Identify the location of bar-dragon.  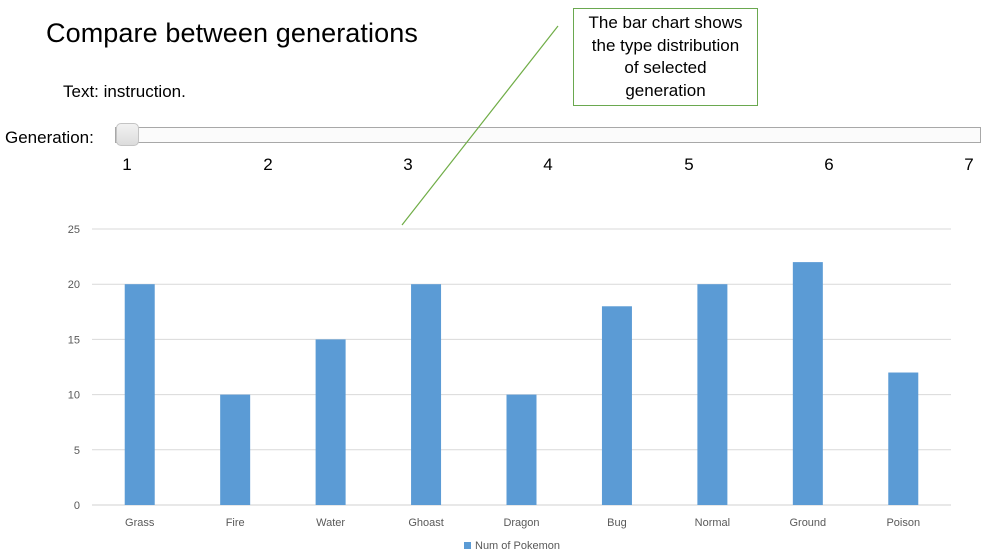
(521, 449).